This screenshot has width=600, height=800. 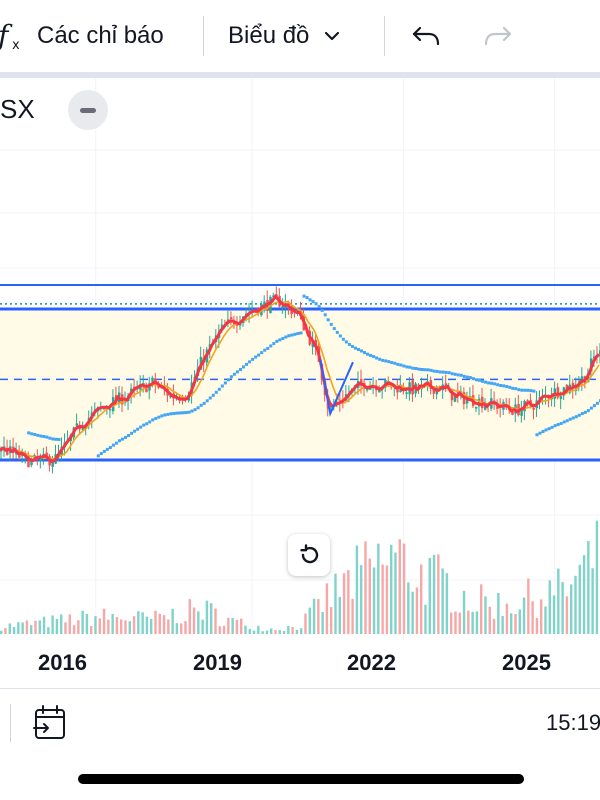 I want to click on reset-chart-button, so click(x=309, y=555).